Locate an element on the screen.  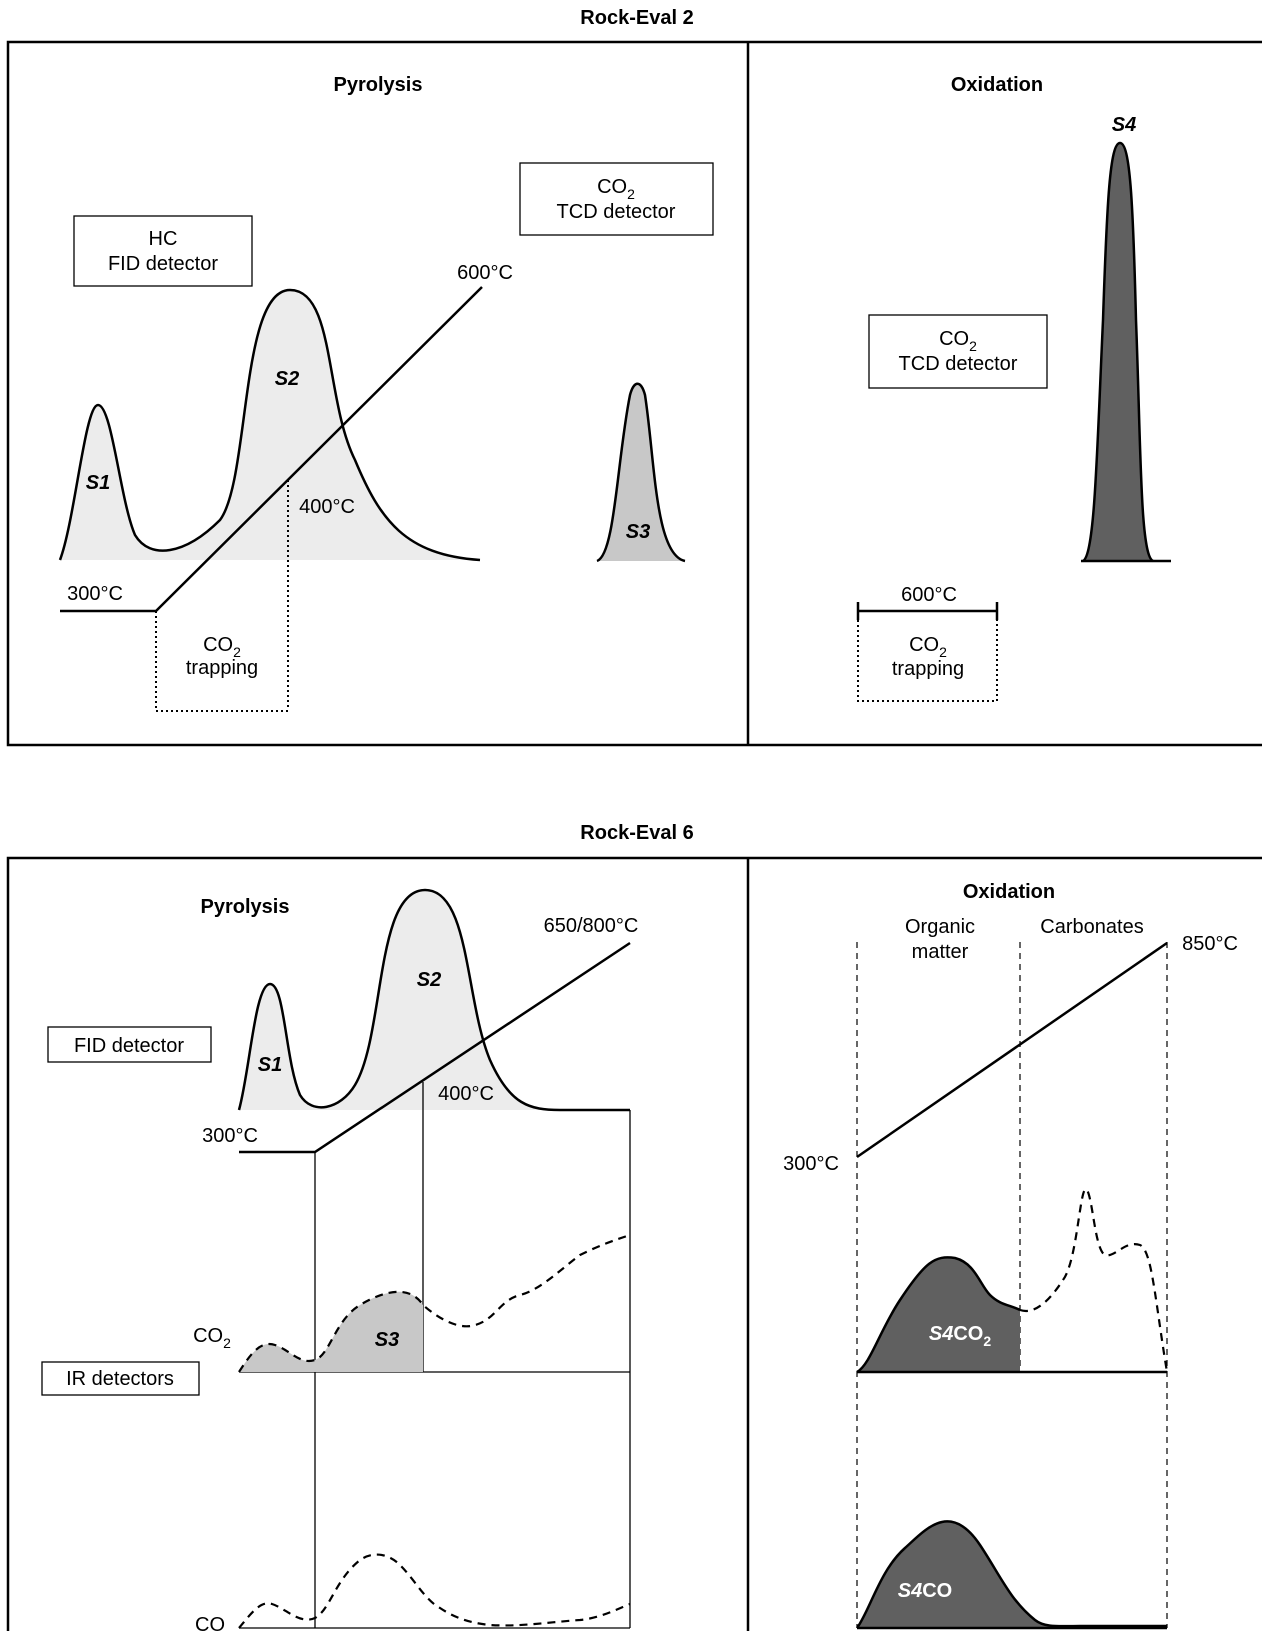
re6-temp-400-label: 400°C is located at coordinates (466, 1094).